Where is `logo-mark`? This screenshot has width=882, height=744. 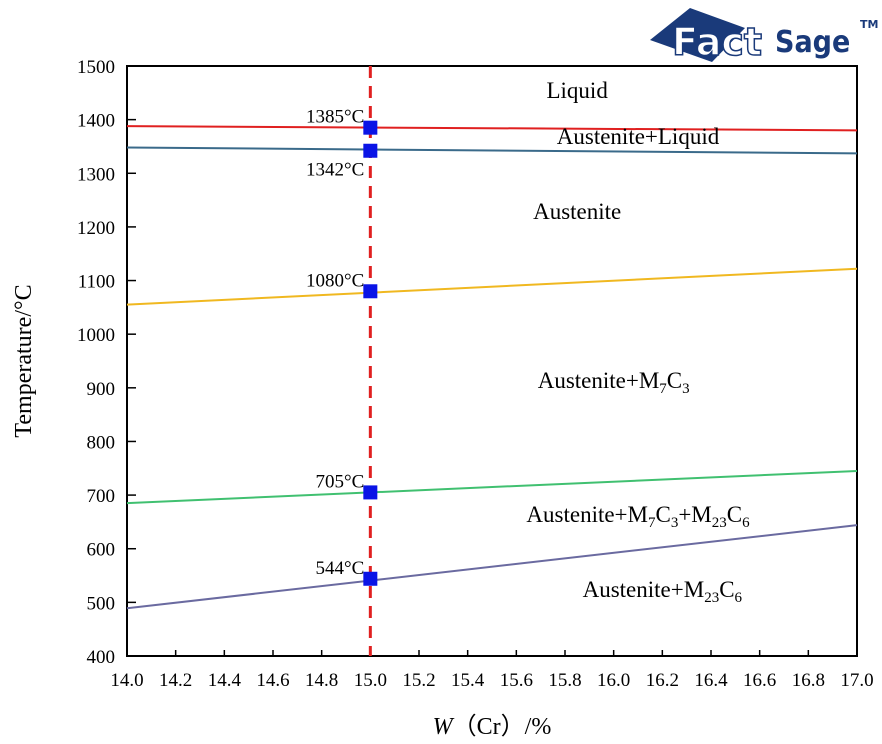
logo-mark is located at coordinates (697, 35).